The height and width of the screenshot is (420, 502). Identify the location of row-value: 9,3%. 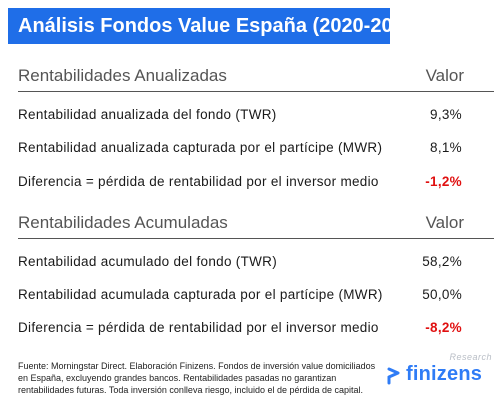
(446, 114).